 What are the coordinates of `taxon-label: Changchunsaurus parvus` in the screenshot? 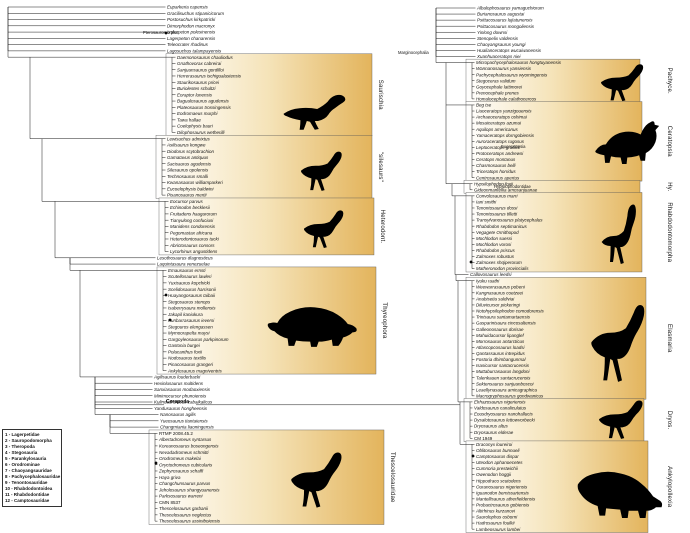 It's located at (185, 483).